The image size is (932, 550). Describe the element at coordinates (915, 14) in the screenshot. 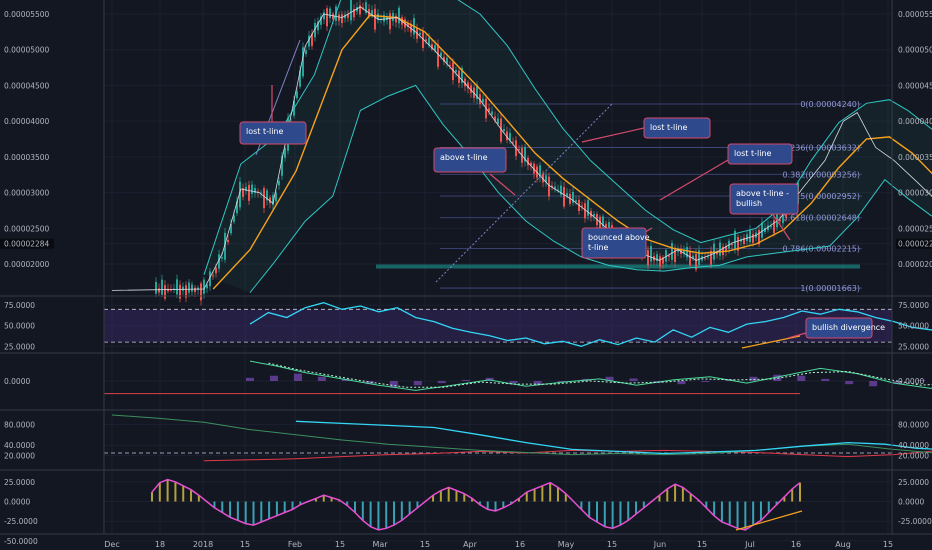

I see `y-tick-label-right: 0.00005500` at that location.